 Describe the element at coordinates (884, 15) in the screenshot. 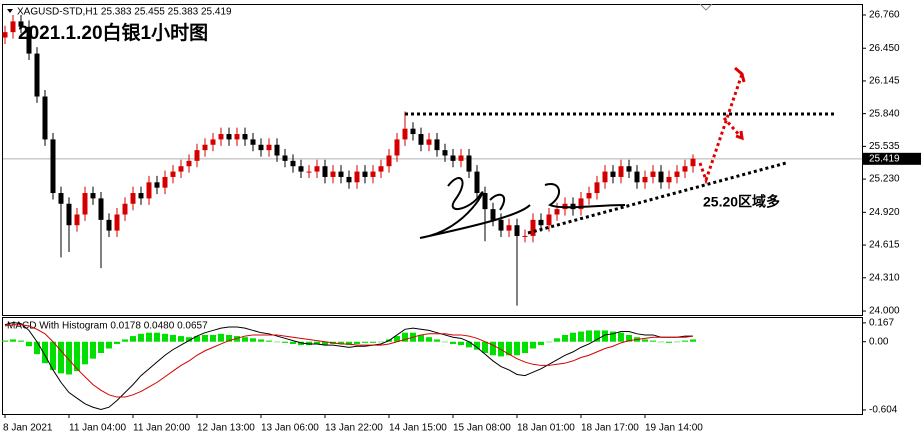

I see `y-tick-label: 26.760` at that location.